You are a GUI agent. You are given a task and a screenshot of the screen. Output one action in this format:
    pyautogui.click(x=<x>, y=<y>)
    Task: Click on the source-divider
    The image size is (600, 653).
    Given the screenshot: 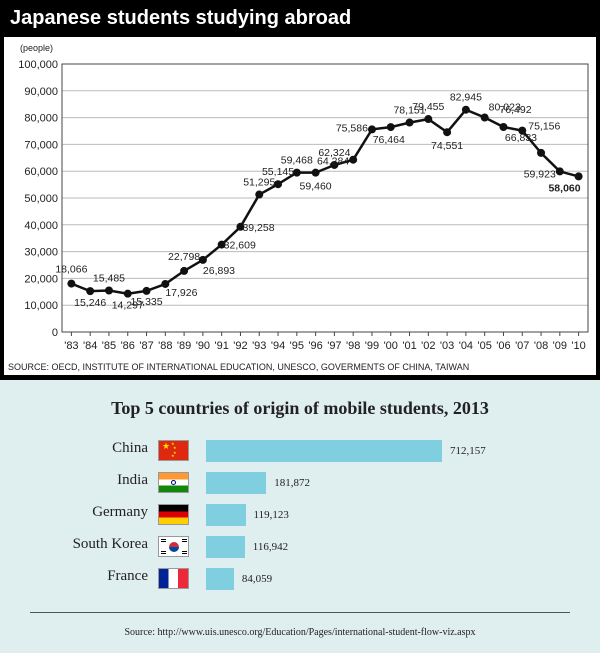 What is the action you would take?
    pyautogui.click(x=300, y=612)
    